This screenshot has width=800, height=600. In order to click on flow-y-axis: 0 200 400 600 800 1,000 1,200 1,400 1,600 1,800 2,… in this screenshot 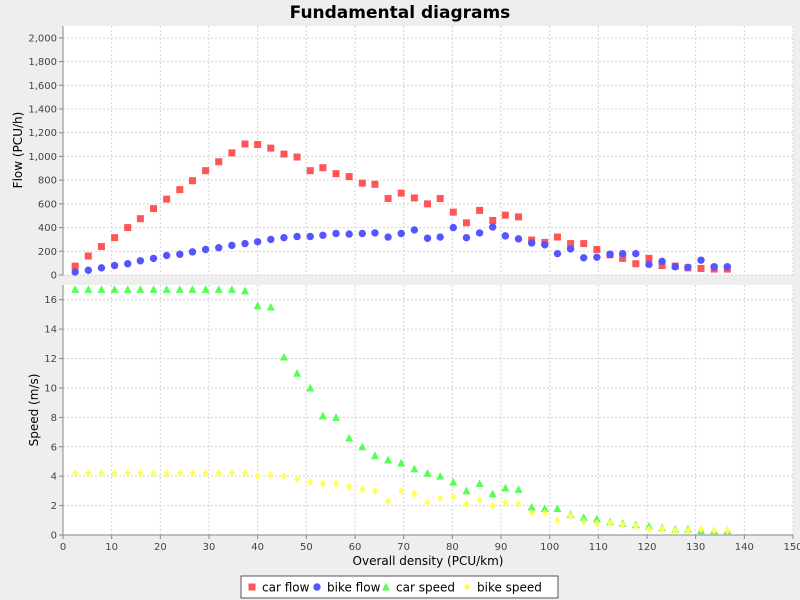, I will do `click(46, 154)`.